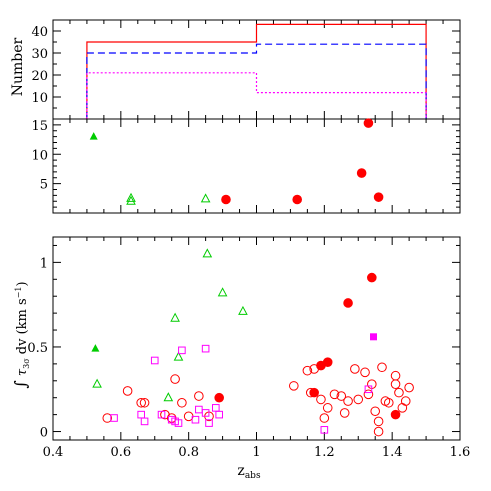  I want to click on y-axis-label-integral: ∫ τ3σ dv (km s−1), so click(21, 334).